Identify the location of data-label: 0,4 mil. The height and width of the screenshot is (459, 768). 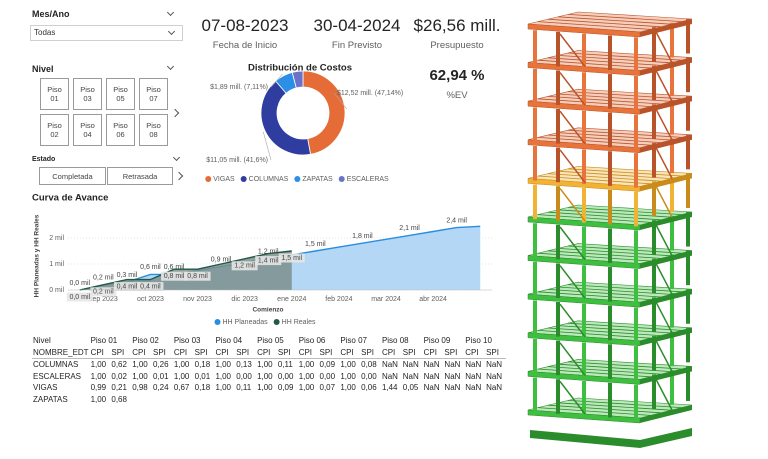
(127, 286).